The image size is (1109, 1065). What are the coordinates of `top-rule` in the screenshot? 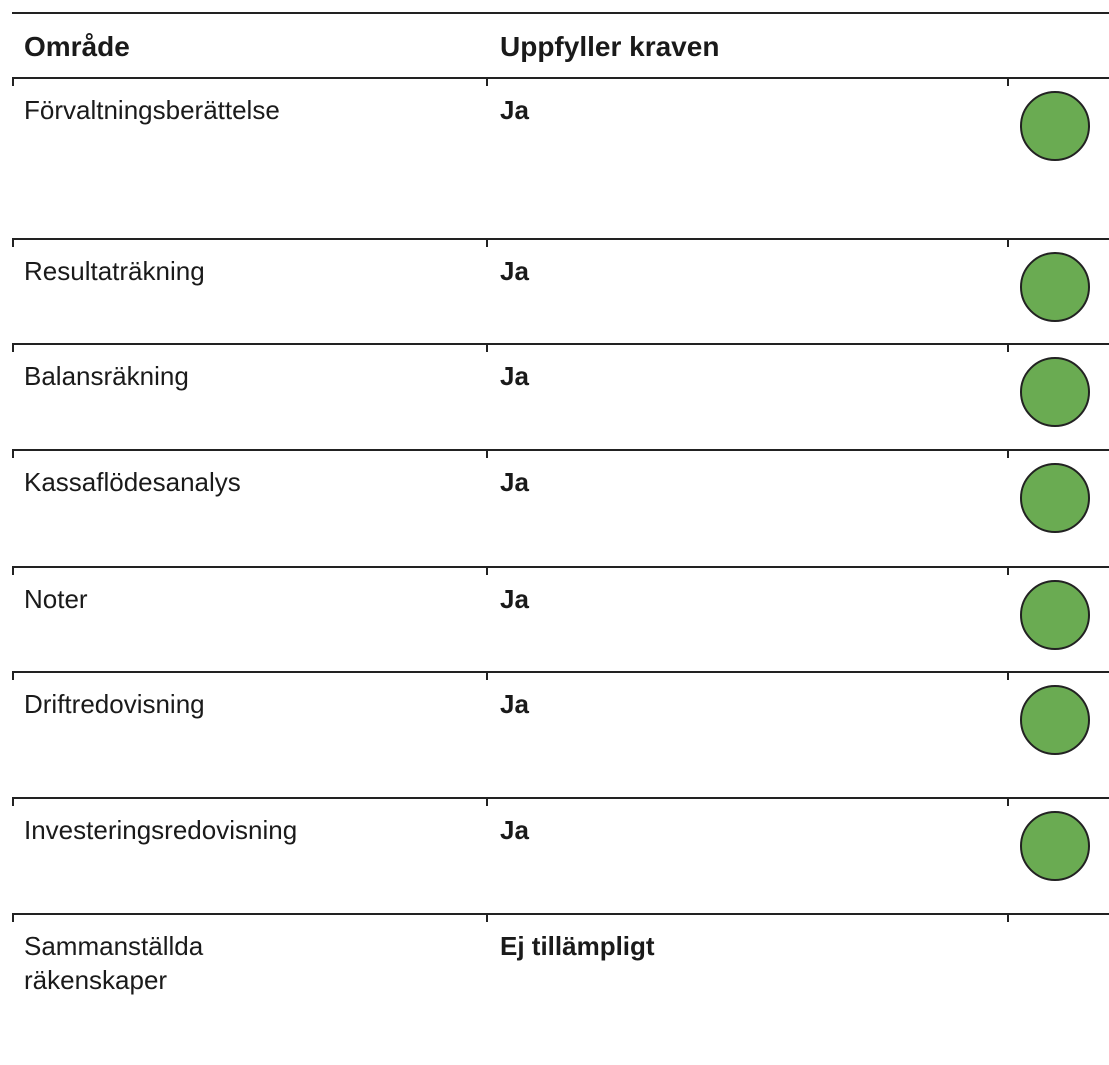 It's located at (560, 13).